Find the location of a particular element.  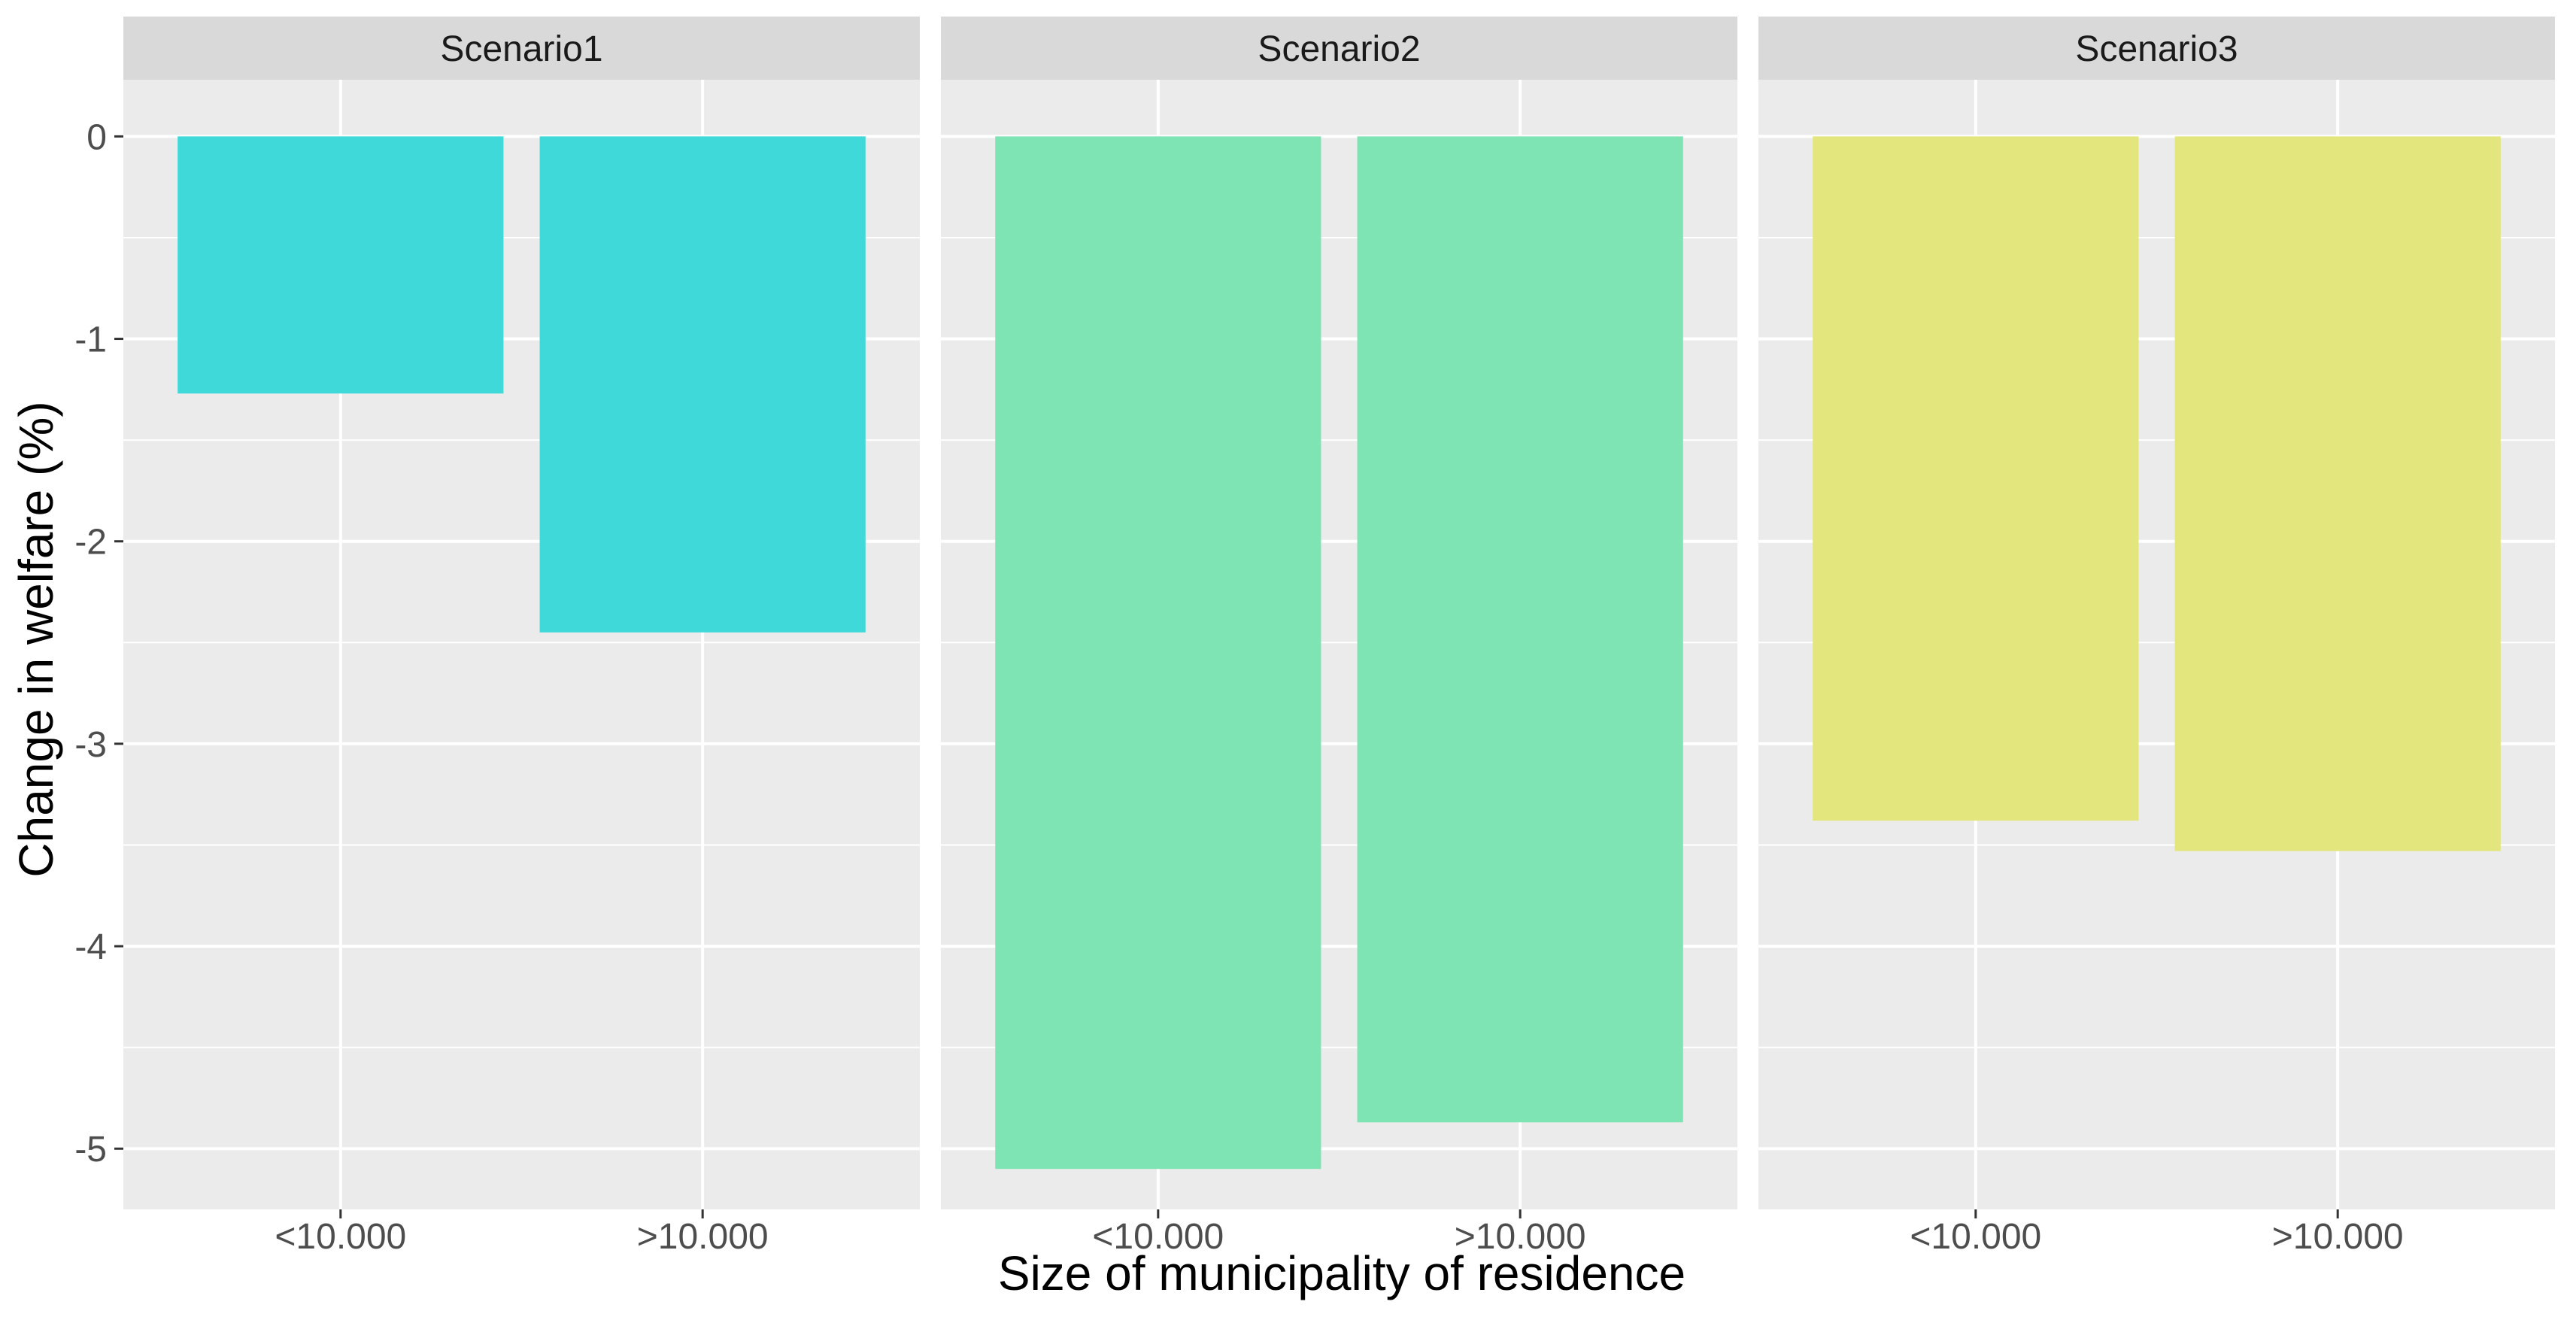

y-axis-title: Change in welfare (%) is located at coordinates (36, 639).